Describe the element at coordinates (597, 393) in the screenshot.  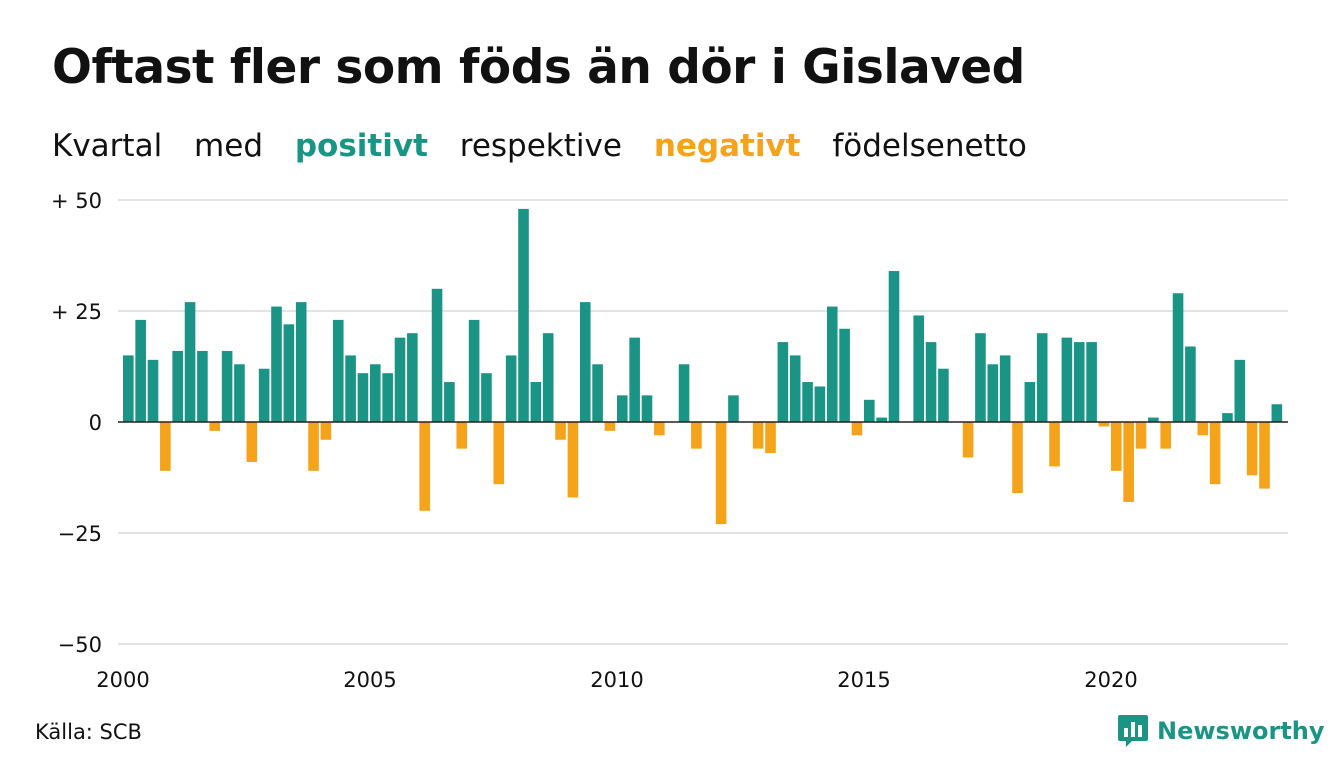
I see `bar-2009-q3` at that location.